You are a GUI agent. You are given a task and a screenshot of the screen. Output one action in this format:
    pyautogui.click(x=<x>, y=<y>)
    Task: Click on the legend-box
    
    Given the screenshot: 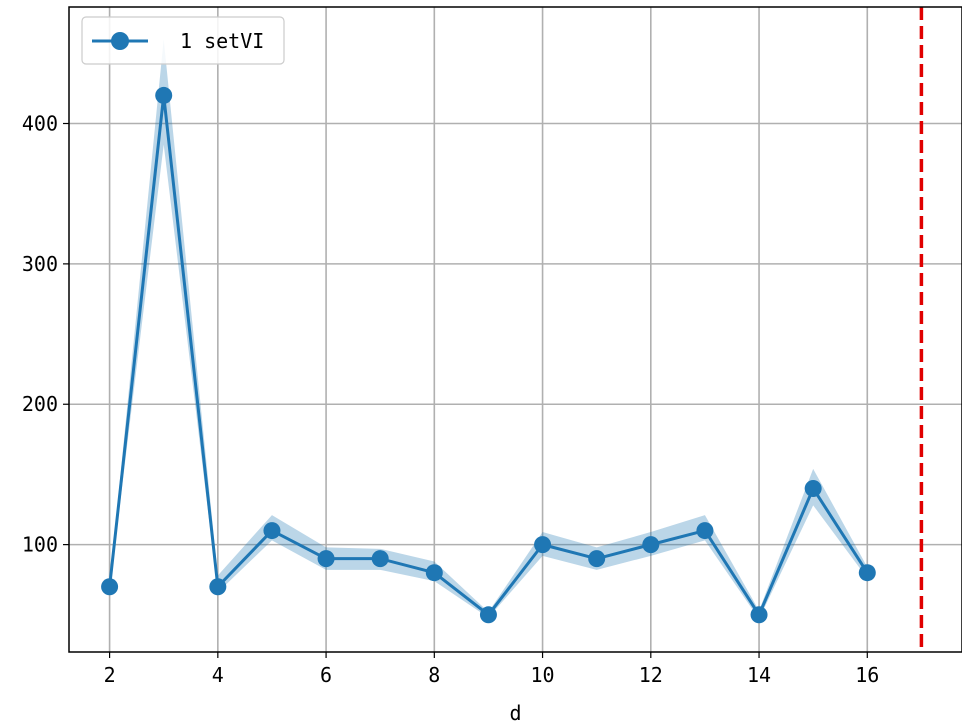 What is the action you would take?
    pyautogui.click(x=183, y=40)
    